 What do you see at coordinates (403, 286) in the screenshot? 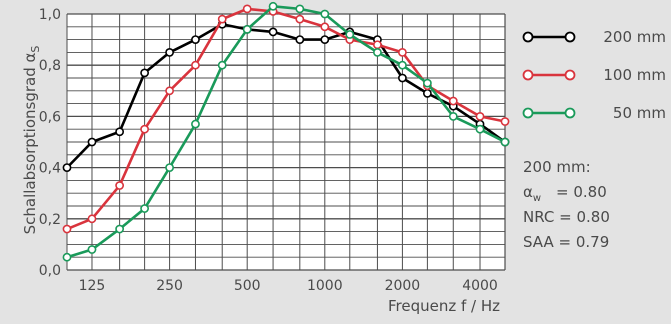
I see `x-tick-label: 2000` at bounding box center [403, 286].